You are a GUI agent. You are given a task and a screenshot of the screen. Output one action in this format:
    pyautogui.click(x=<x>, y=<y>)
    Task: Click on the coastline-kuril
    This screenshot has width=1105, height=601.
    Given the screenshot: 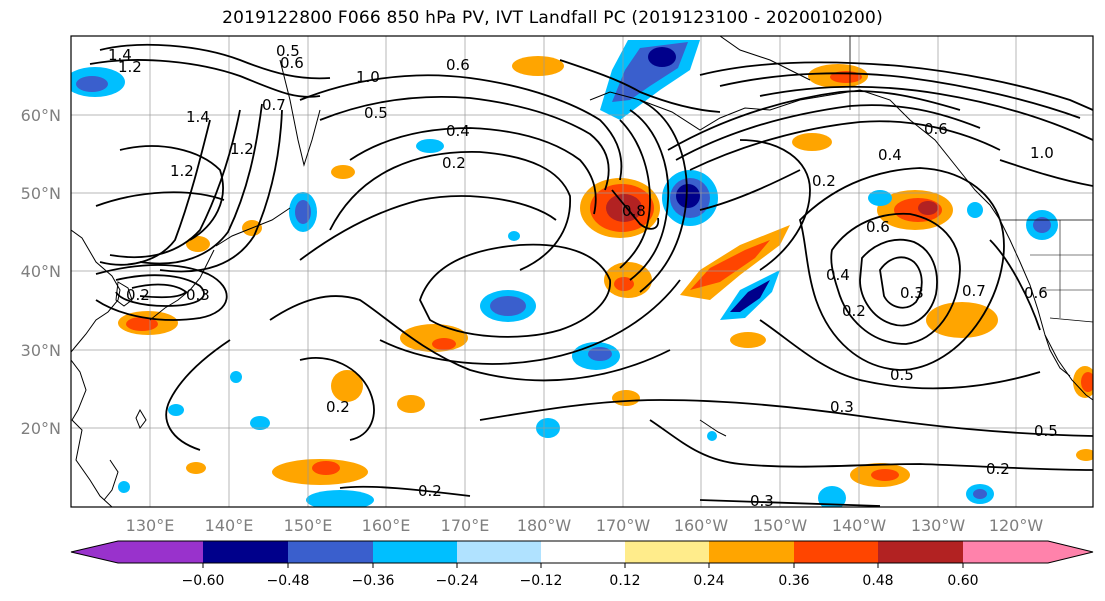 What is the action you would take?
    pyautogui.click(x=253, y=227)
    